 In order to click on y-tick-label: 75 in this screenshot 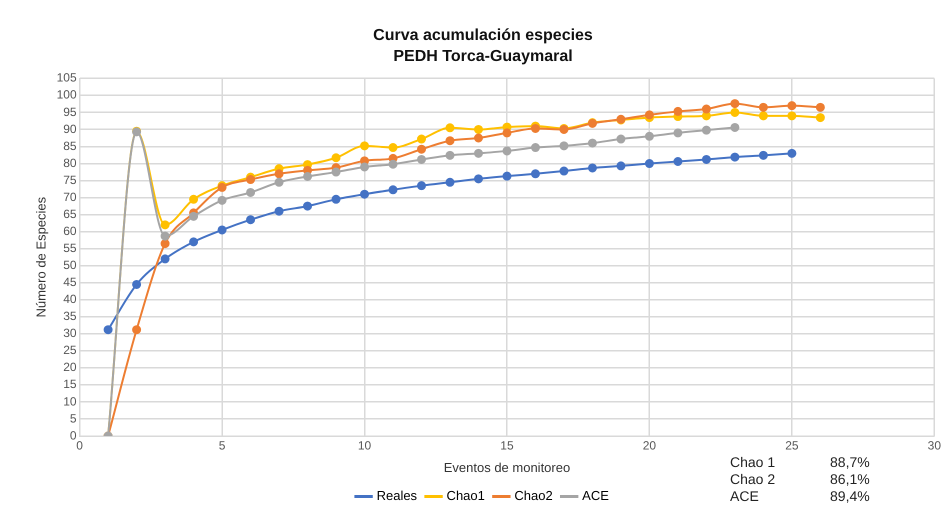, I will do `click(70, 179)`.